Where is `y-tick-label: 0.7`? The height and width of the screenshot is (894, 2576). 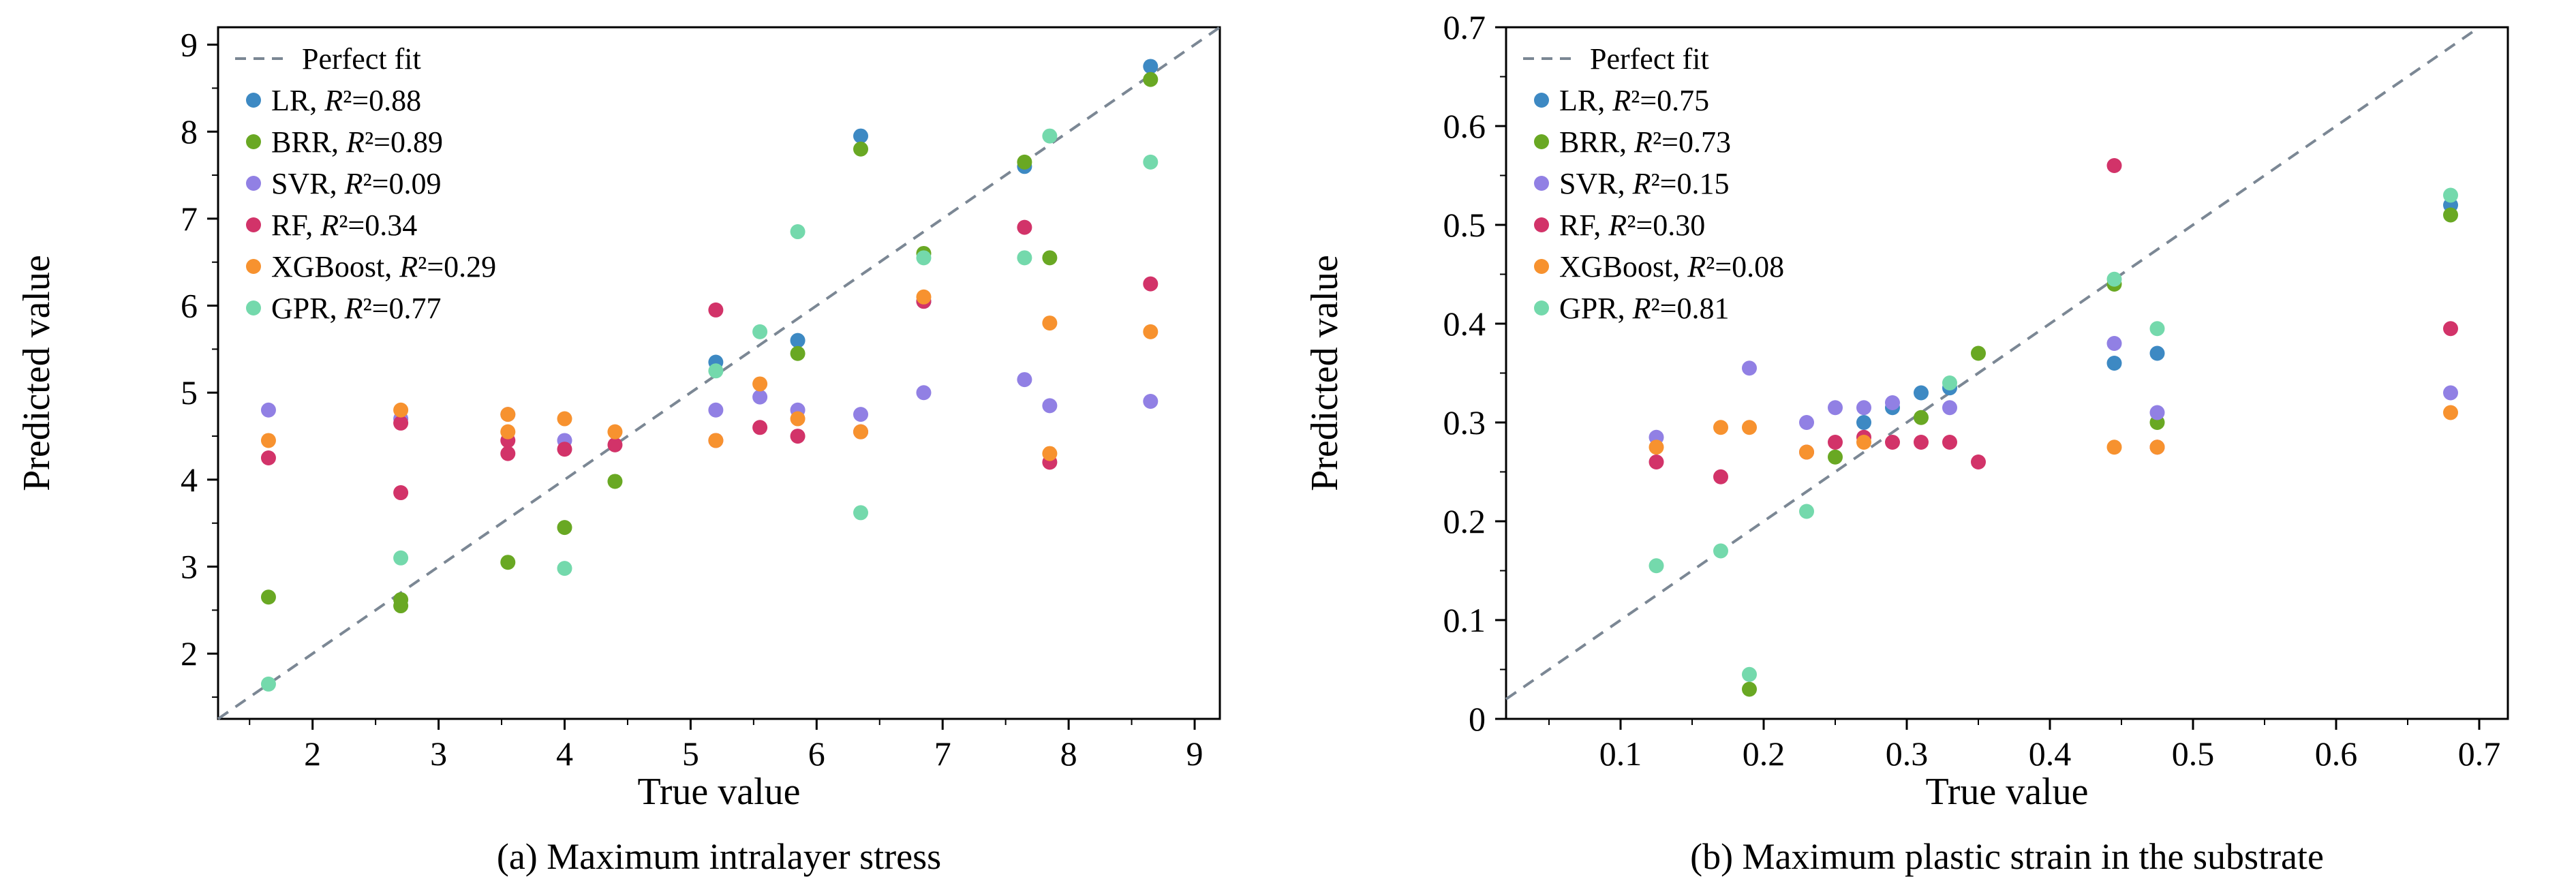 y-tick-label: 0.7 is located at coordinates (1464, 27).